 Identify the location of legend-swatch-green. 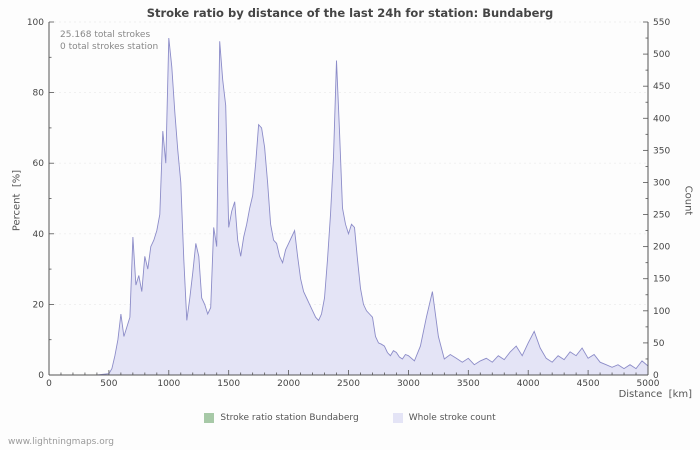
(209, 418).